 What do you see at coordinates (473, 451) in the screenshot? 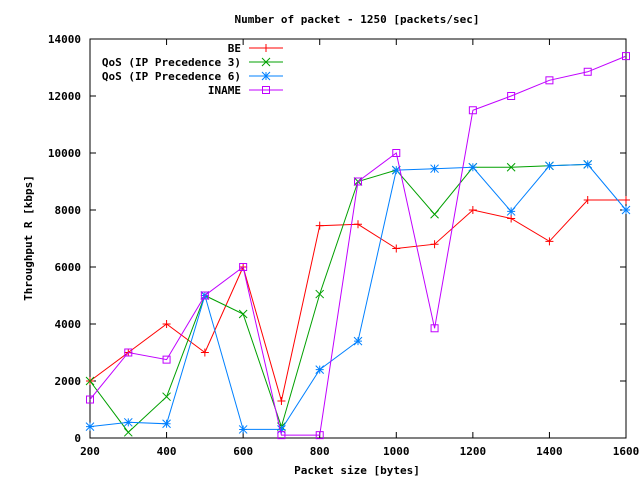
I see `x-tick-label: 1200` at bounding box center [473, 451].